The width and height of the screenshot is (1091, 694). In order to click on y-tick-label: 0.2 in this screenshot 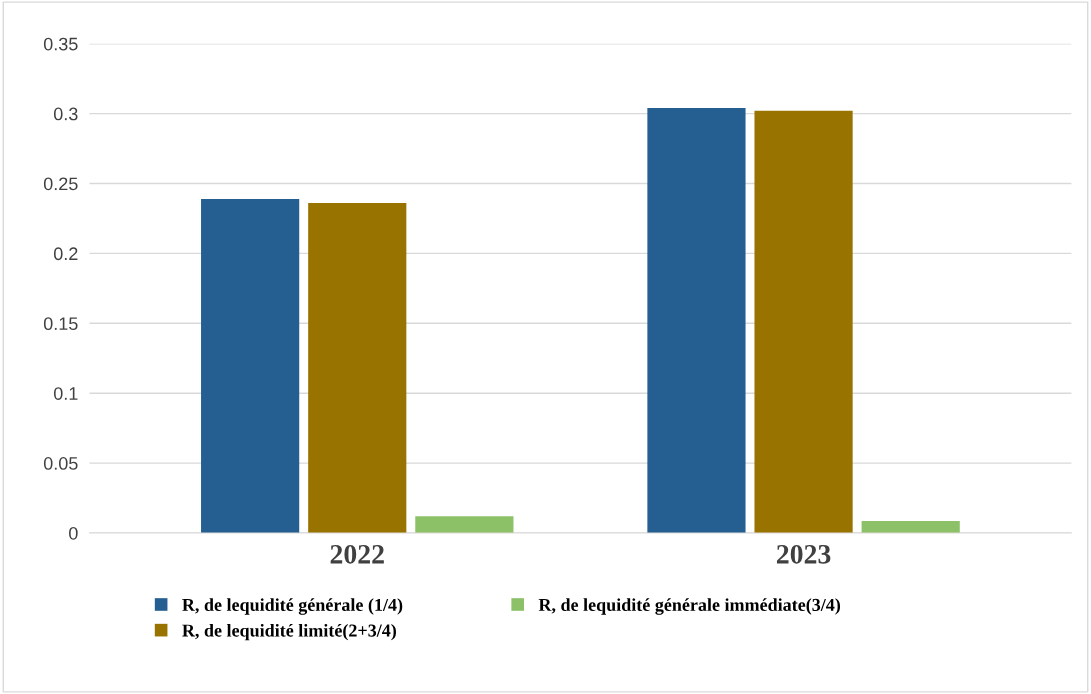, I will do `click(65, 254)`.